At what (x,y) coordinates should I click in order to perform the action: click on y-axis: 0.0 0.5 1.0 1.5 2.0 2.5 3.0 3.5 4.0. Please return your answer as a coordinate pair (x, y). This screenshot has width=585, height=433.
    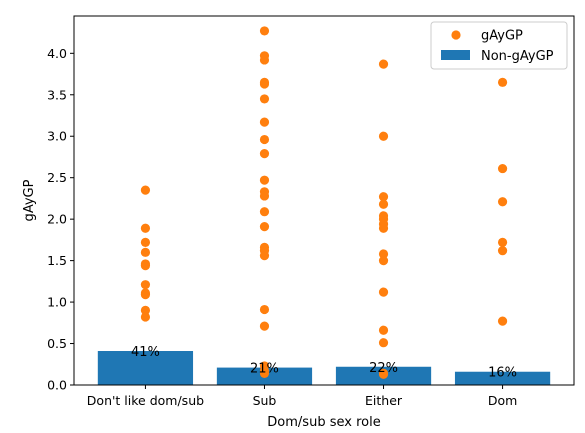
    Looking at the image, I should click on (60, 219).